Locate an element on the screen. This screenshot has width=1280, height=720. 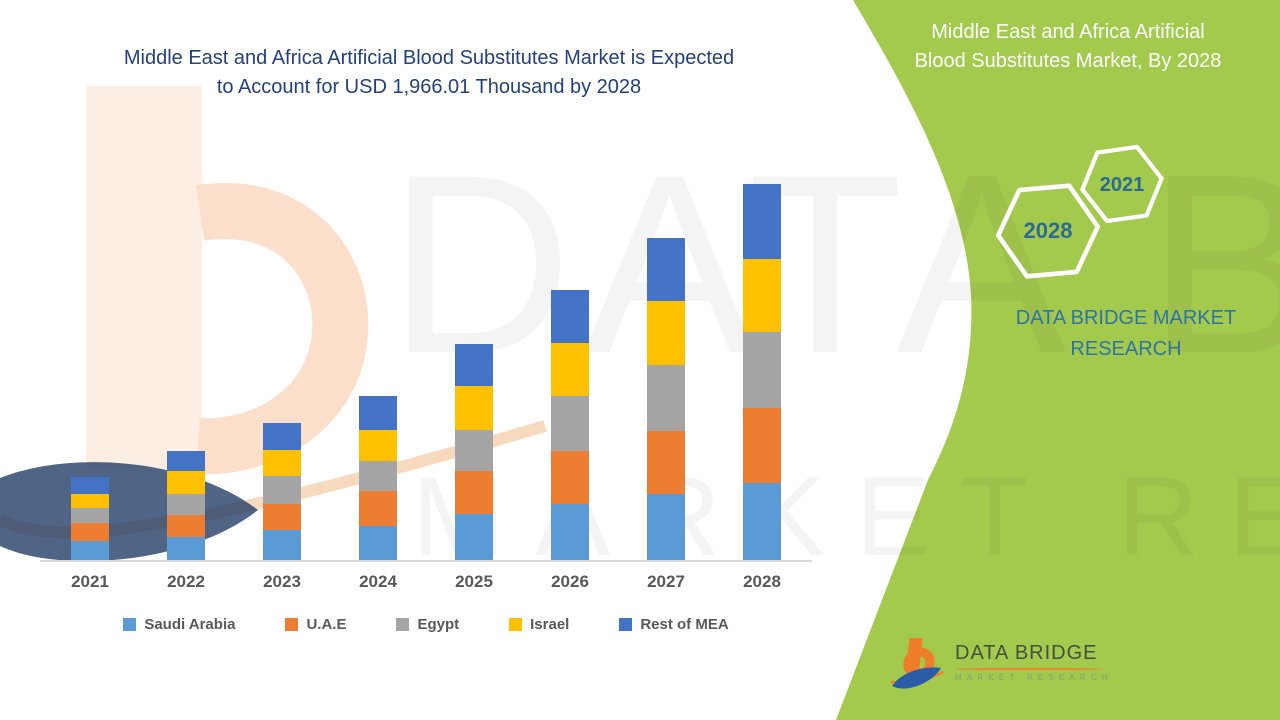
legend-item-egypt: Egypt is located at coordinates (427, 624).